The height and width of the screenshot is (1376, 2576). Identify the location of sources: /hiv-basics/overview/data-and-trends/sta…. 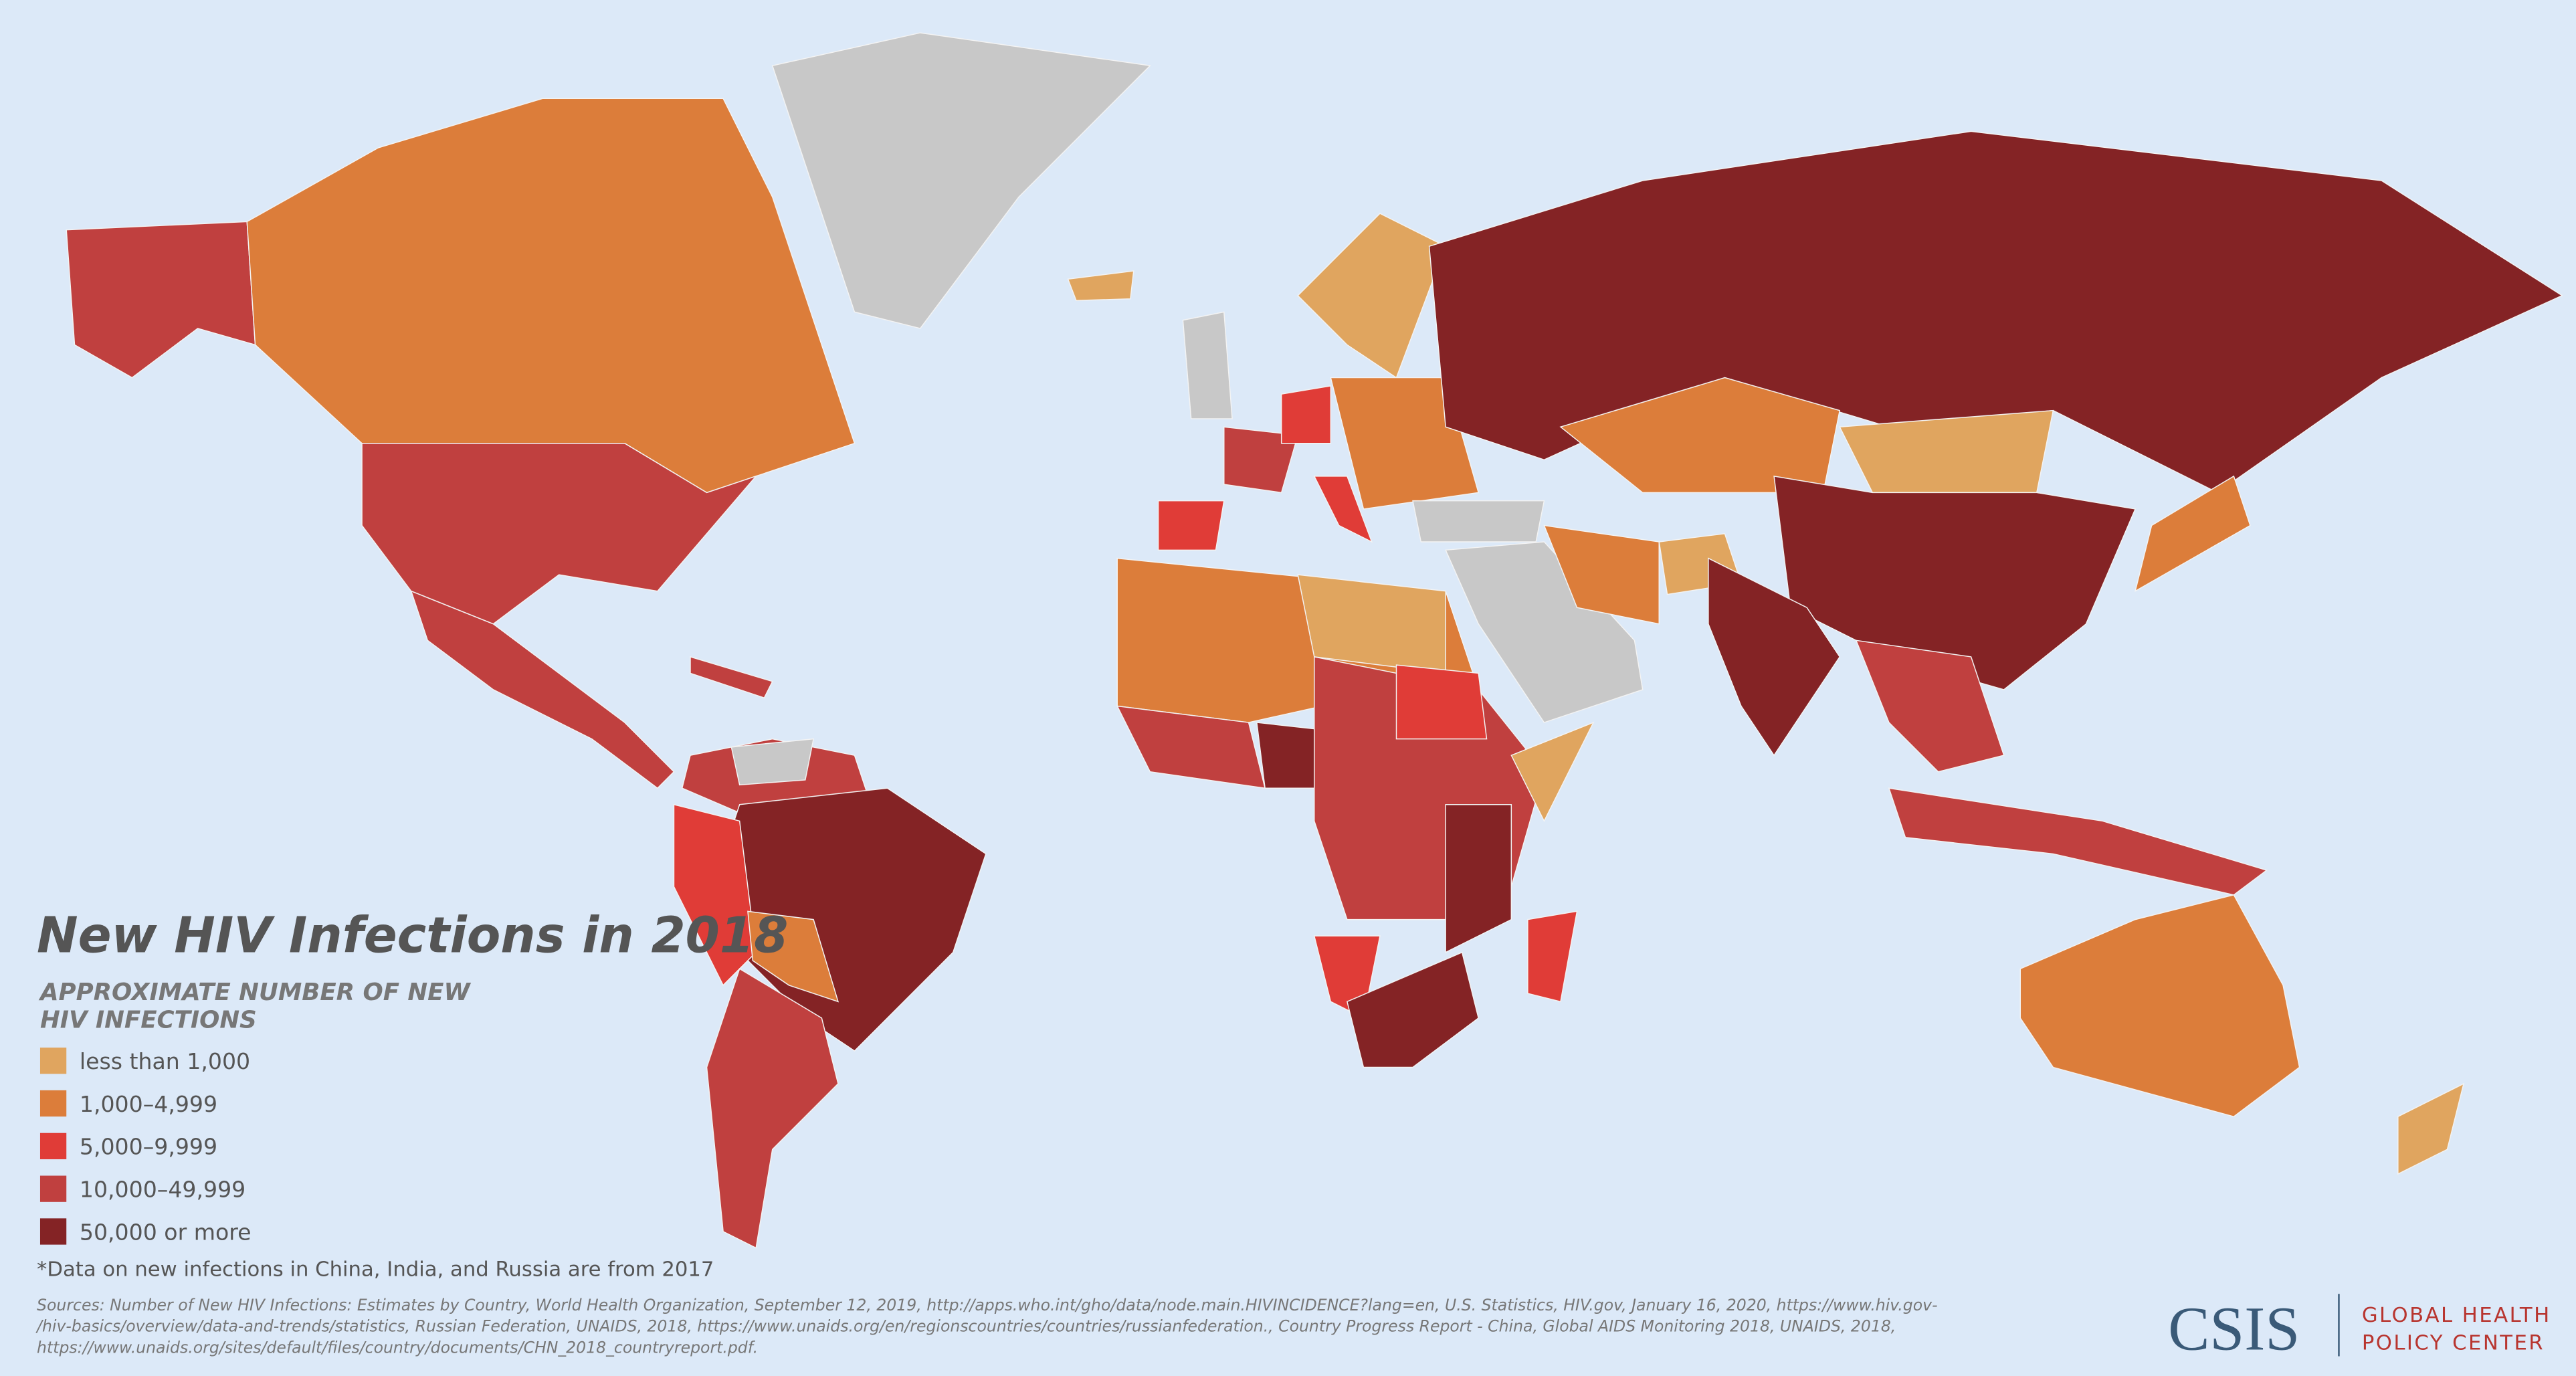
(965, 1326).